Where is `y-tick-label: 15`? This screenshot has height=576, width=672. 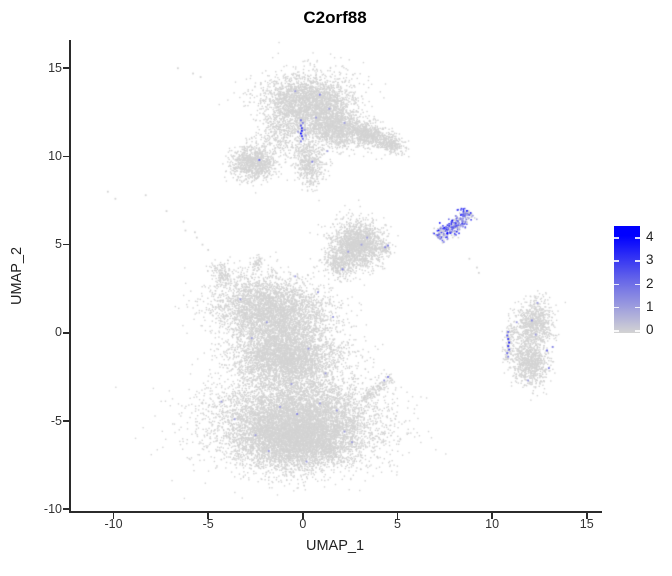
y-tick-label: 15 is located at coordinates (55, 67).